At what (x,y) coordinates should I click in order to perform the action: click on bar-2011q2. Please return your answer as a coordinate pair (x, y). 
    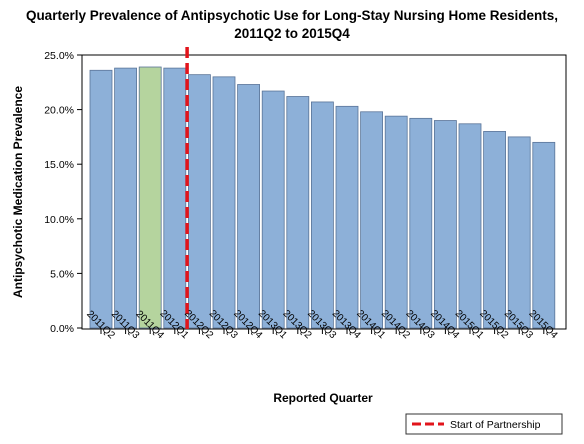
    Looking at the image, I should click on (101, 199).